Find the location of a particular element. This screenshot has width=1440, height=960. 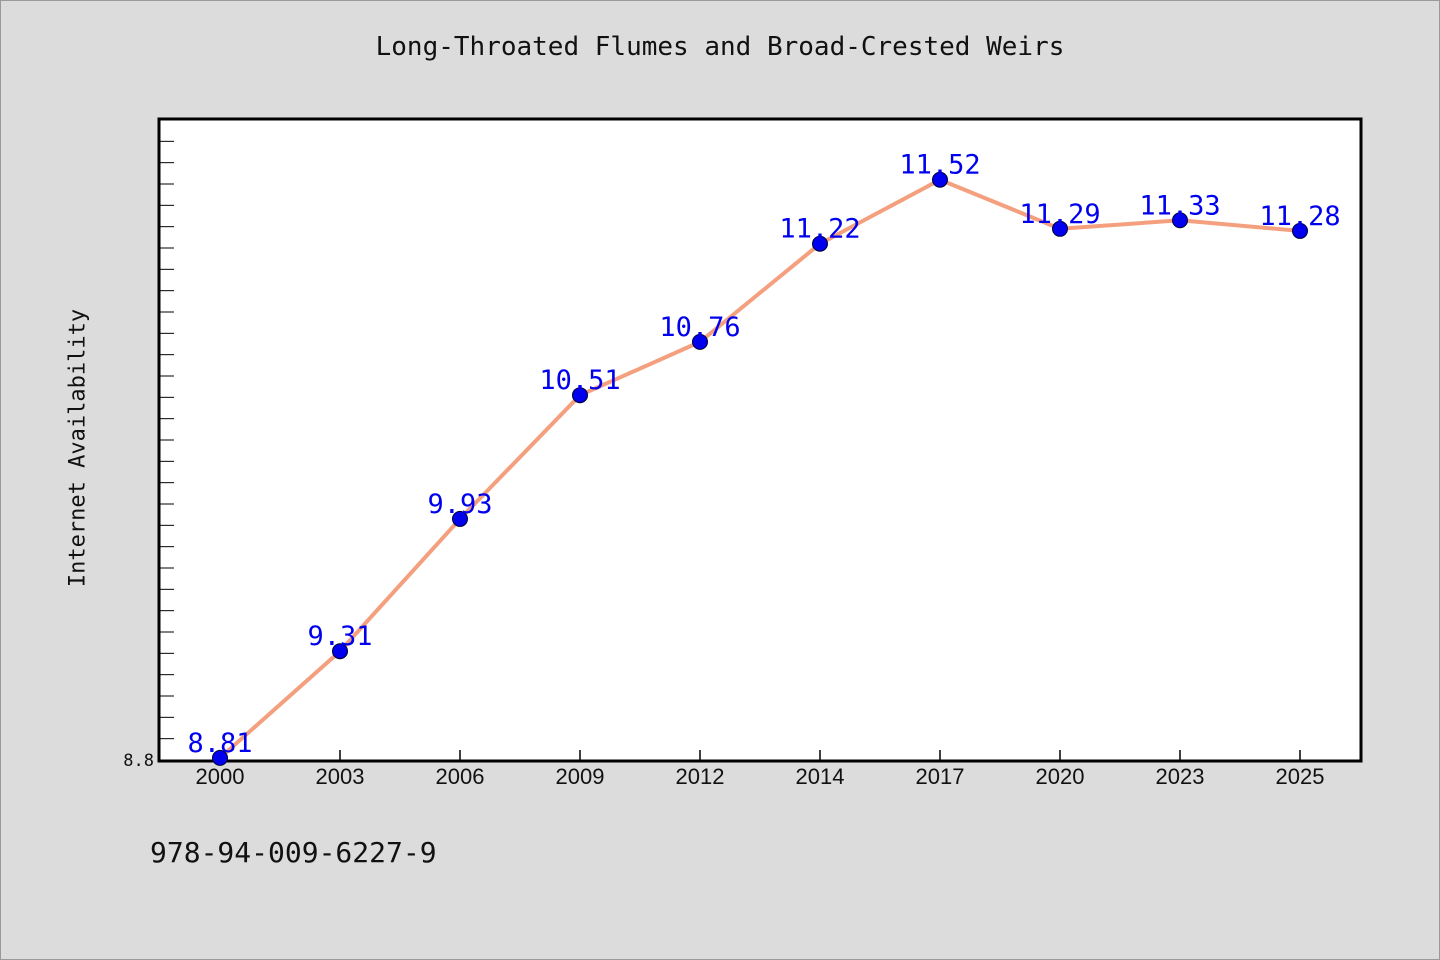

data-label: 11.22 is located at coordinates (819, 229).